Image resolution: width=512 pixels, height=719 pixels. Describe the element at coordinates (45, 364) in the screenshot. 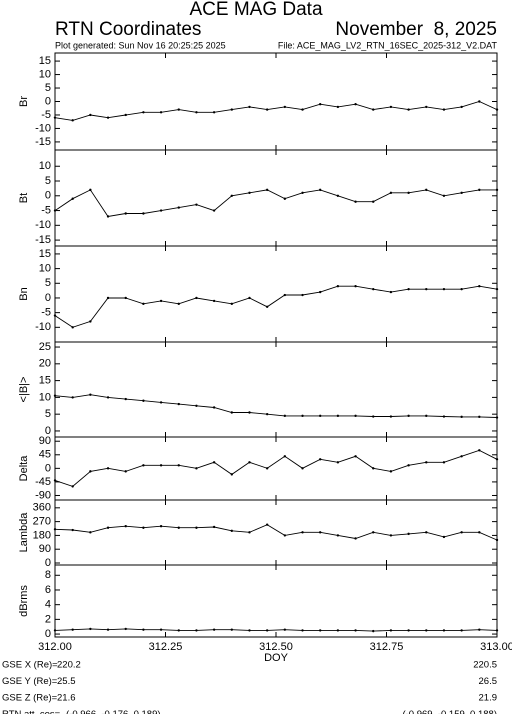

I see `y-tick-label: 20` at that location.